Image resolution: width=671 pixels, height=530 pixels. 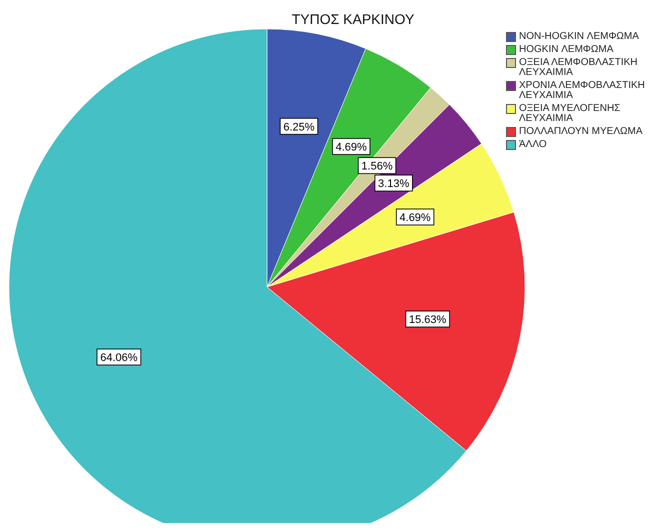 What do you see at coordinates (533, 144) in the screenshot?
I see `legend-label: ΆΛΛΟ` at bounding box center [533, 144].